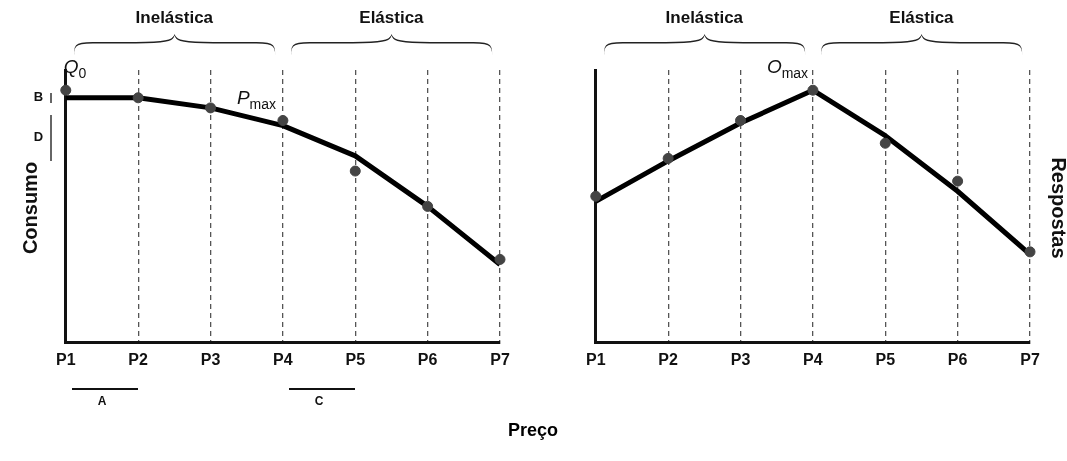  Describe the element at coordinates (38, 96) in the screenshot. I see `text: B` at that location.